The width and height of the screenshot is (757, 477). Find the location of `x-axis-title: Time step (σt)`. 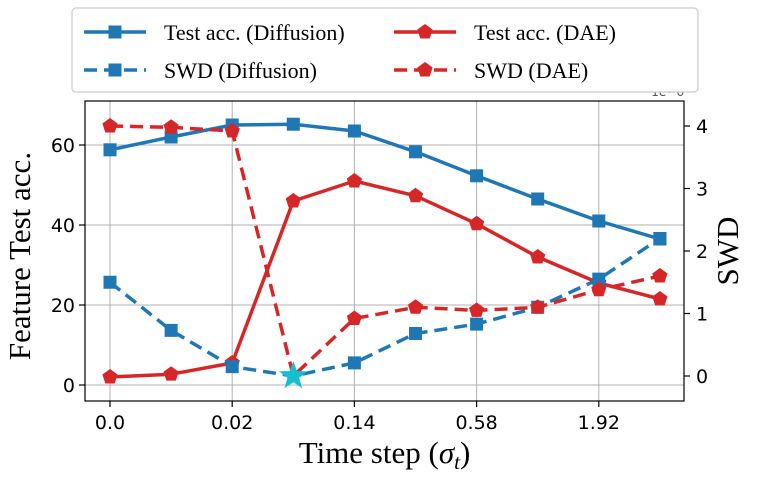

x-axis-title: Time step (σt) is located at coordinates (385, 454).